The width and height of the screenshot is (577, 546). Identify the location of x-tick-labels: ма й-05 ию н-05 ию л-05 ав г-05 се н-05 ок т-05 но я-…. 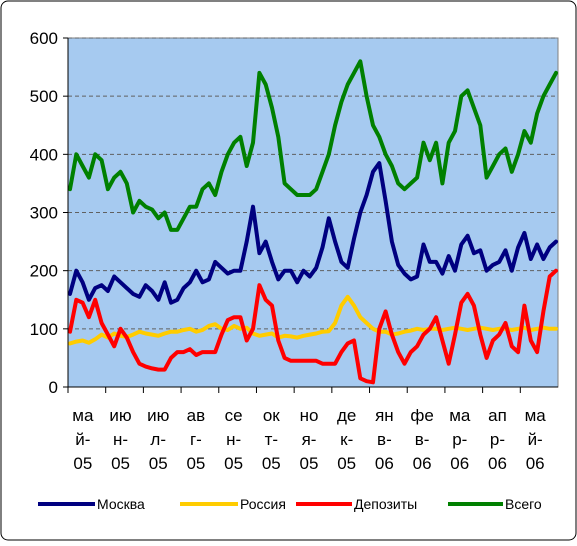
(307, 430).